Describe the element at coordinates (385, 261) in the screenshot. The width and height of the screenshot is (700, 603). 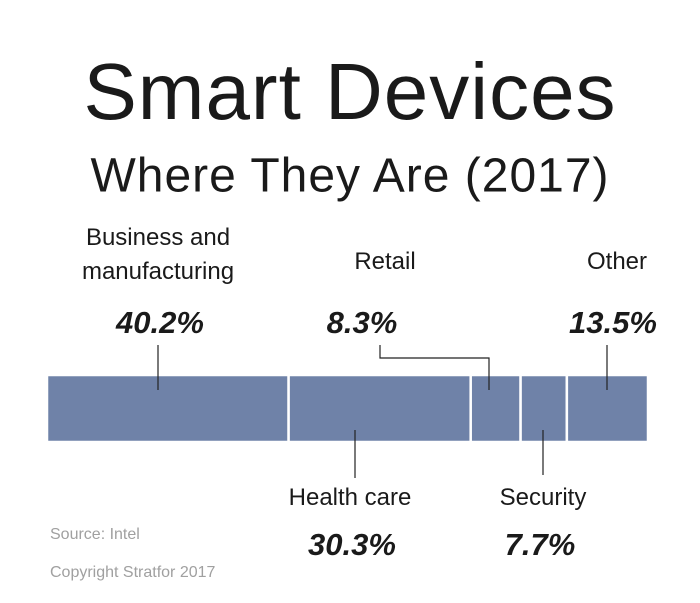
I see `category-label: Retail` at that location.